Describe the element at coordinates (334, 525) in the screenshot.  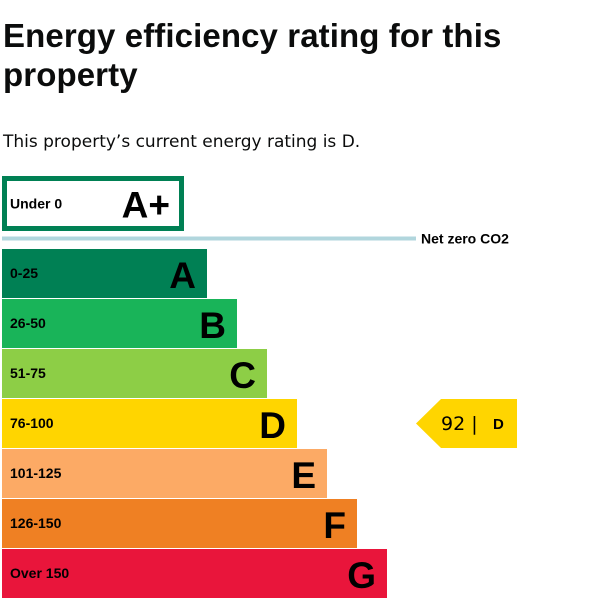
I see `band-letter-f: F` at that location.